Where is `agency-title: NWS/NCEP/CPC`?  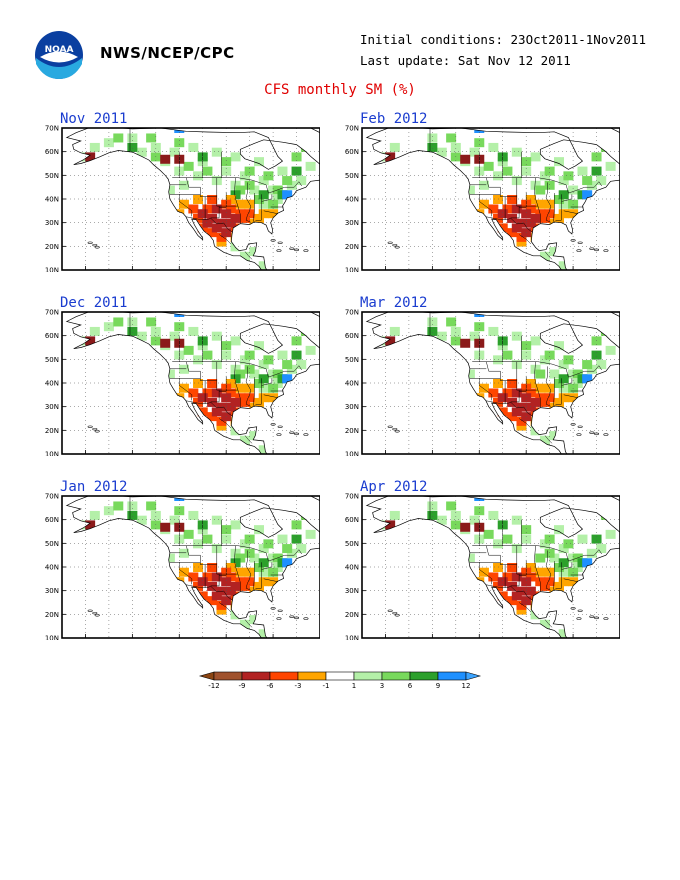 agency-title: NWS/NCEP/CPC is located at coordinates (167, 53).